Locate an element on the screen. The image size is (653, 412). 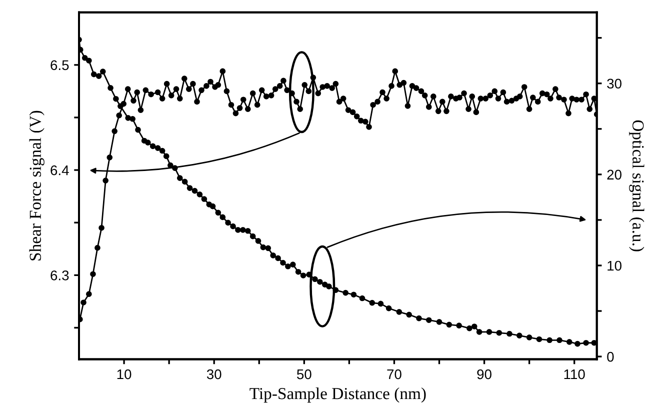
x-axis-title: Tip-Sample Distance (nm) is located at coordinates (338, 395).